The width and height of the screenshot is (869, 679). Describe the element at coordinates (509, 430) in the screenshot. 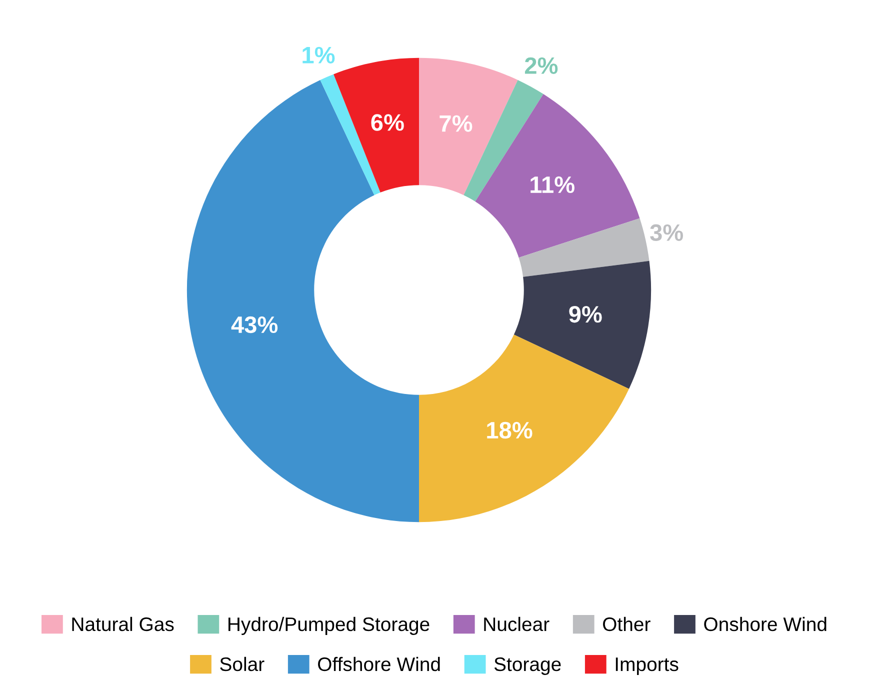

I see `data-label: 18%` at that location.